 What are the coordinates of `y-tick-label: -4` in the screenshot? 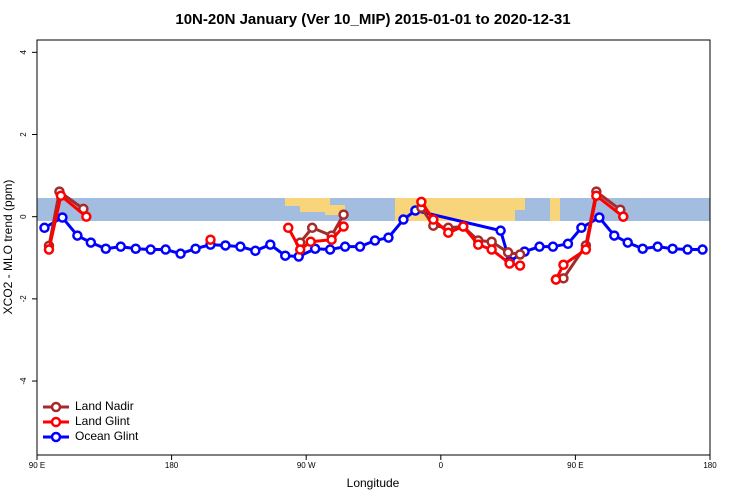 It's located at (23, 381).